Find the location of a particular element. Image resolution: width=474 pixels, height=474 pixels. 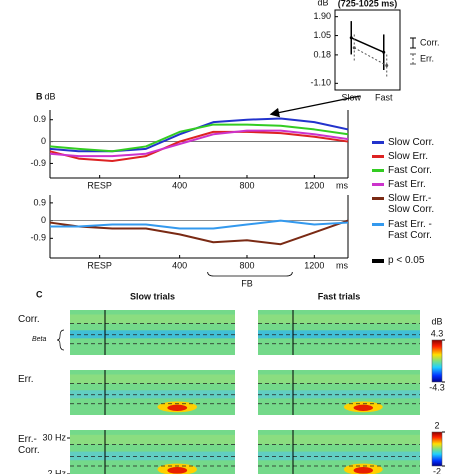

x-tick-label: Slow is located at coordinates (351, 97).